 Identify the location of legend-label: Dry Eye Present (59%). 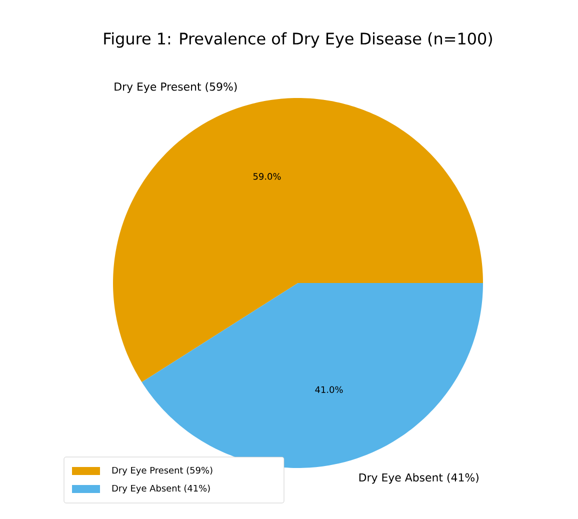
(162, 471).